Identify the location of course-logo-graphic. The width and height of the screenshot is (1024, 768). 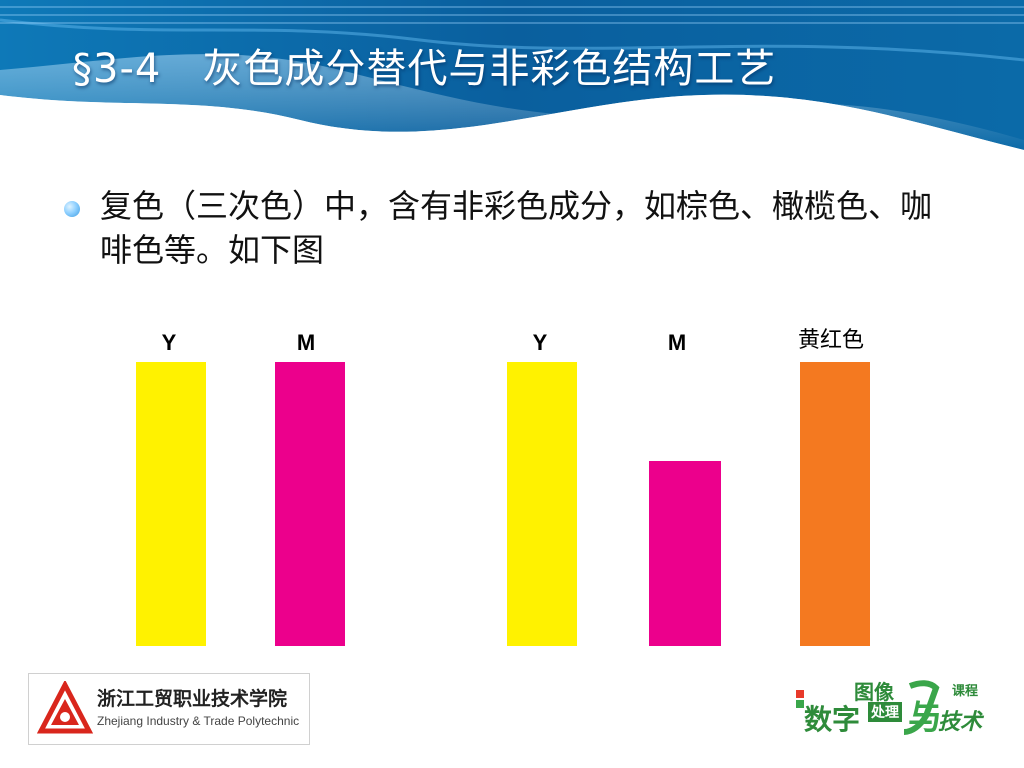
(868, 707).